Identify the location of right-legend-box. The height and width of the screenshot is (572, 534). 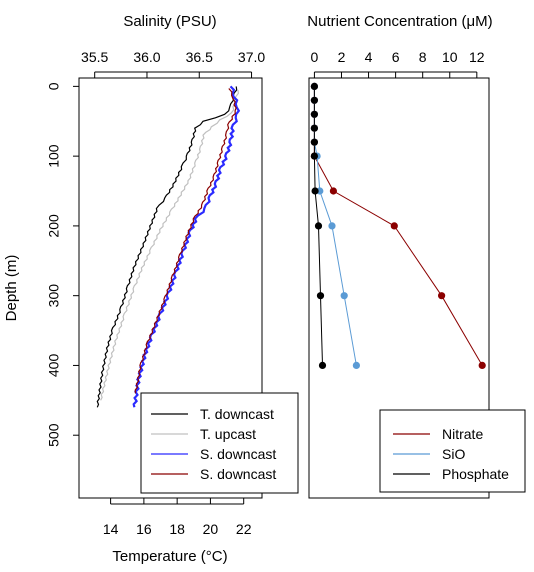
(452, 451).